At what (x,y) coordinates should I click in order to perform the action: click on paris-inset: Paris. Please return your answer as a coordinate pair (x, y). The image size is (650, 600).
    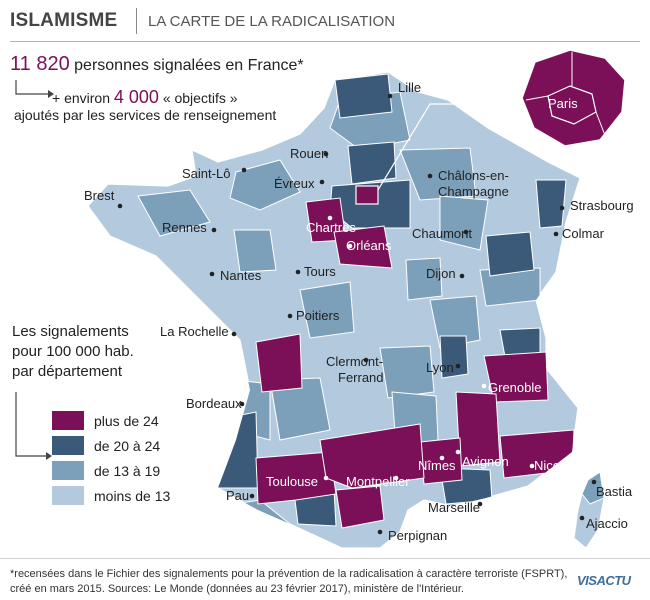
    Looking at the image, I should click on (573, 98).